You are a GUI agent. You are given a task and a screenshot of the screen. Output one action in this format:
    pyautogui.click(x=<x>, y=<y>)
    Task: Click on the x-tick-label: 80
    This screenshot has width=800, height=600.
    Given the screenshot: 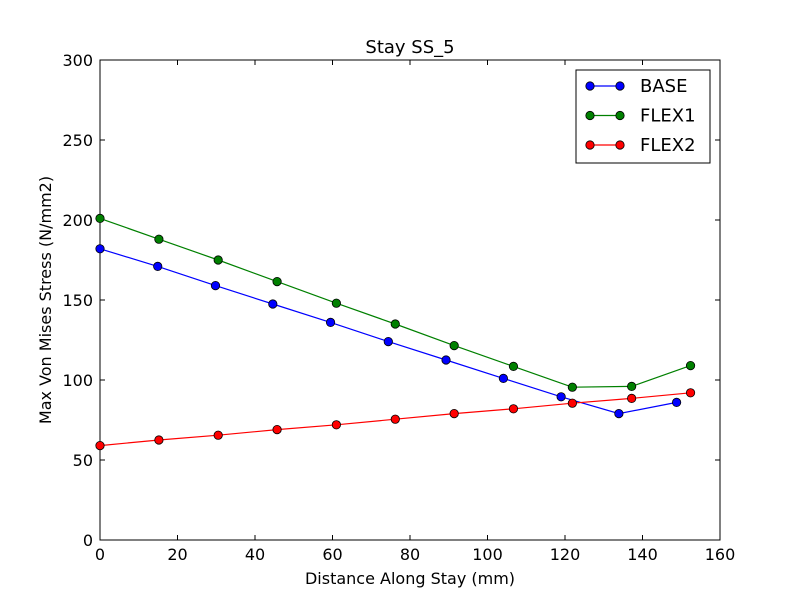 What is the action you would take?
    pyautogui.click(x=410, y=554)
    